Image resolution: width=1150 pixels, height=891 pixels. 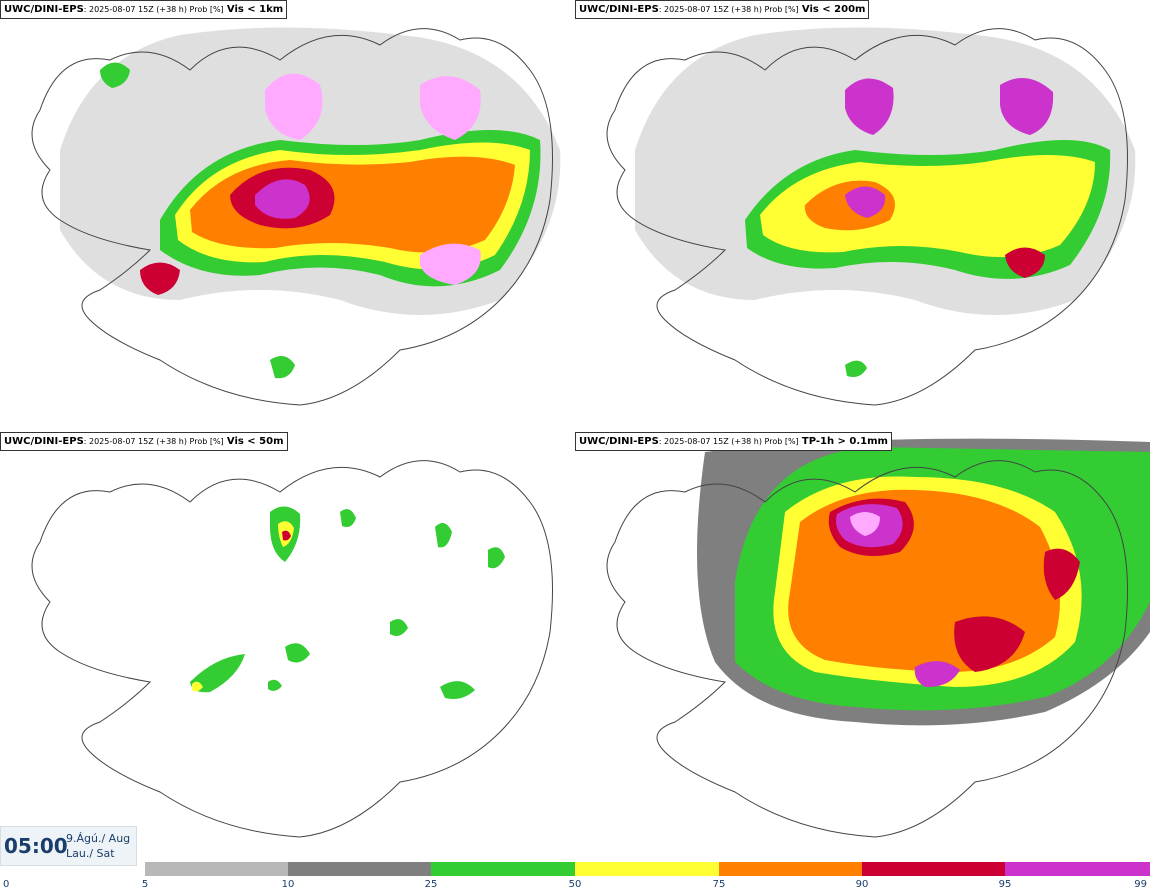 I want to click on legend-tick-5: 5, so click(x=145, y=884).